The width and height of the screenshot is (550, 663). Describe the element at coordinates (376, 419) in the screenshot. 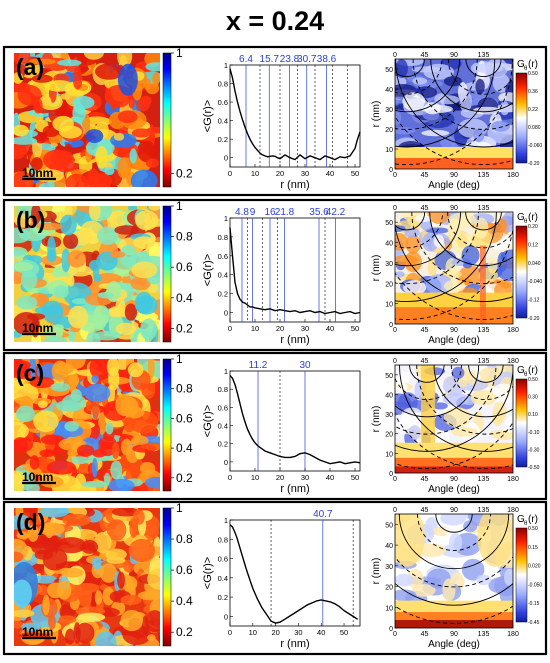

I see `polar-ylabel: r (nm)` at that location.